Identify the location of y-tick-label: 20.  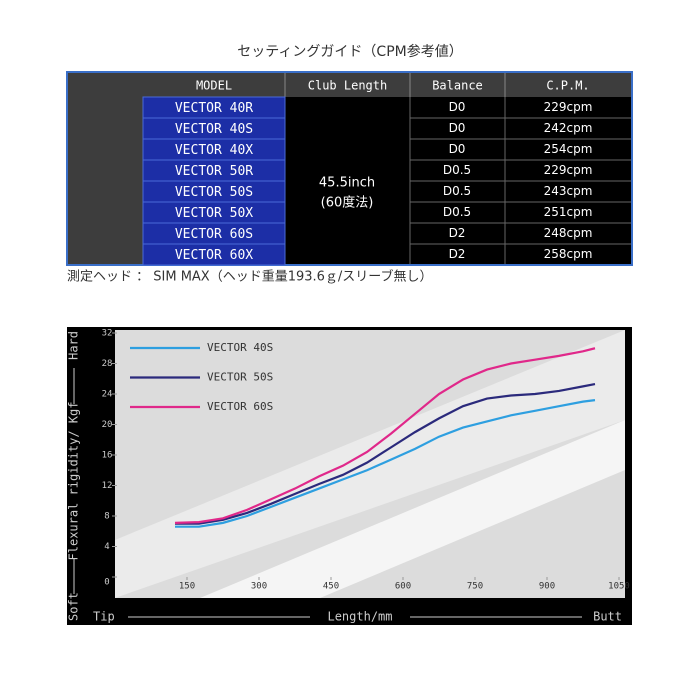
(107, 425).